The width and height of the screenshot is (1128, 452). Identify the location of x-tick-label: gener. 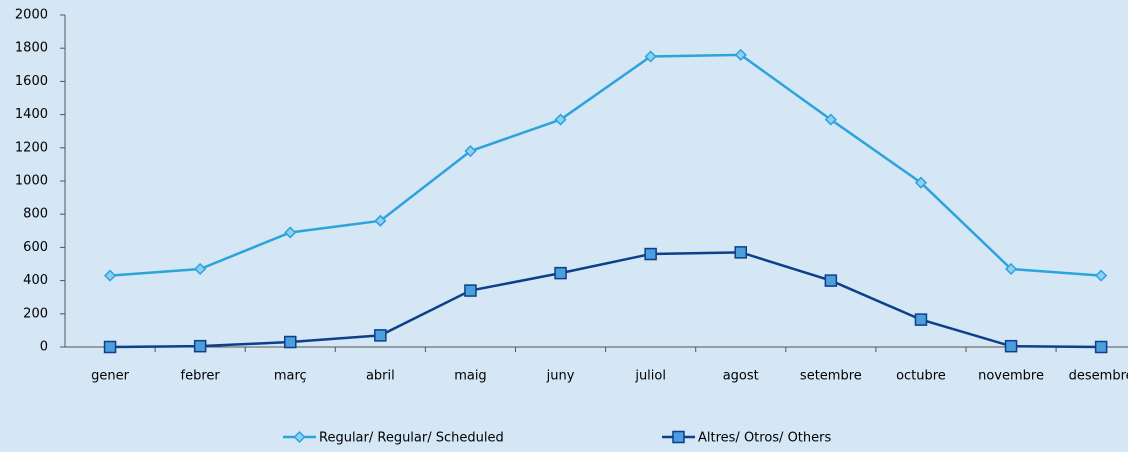
(110, 376).